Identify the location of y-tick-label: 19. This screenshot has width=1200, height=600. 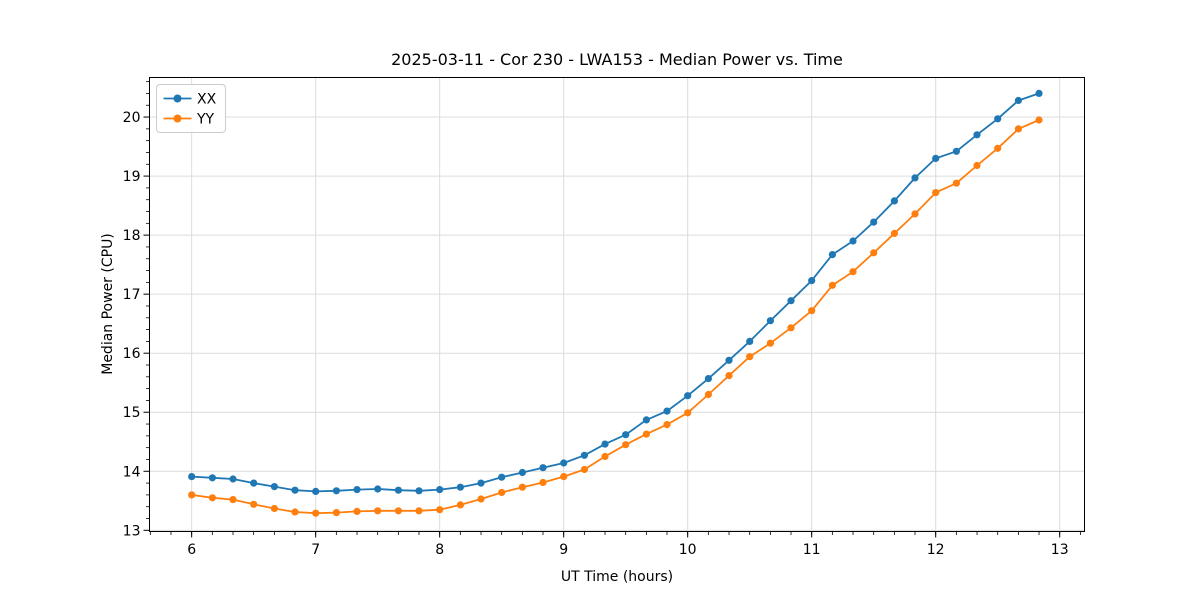
(132, 177).